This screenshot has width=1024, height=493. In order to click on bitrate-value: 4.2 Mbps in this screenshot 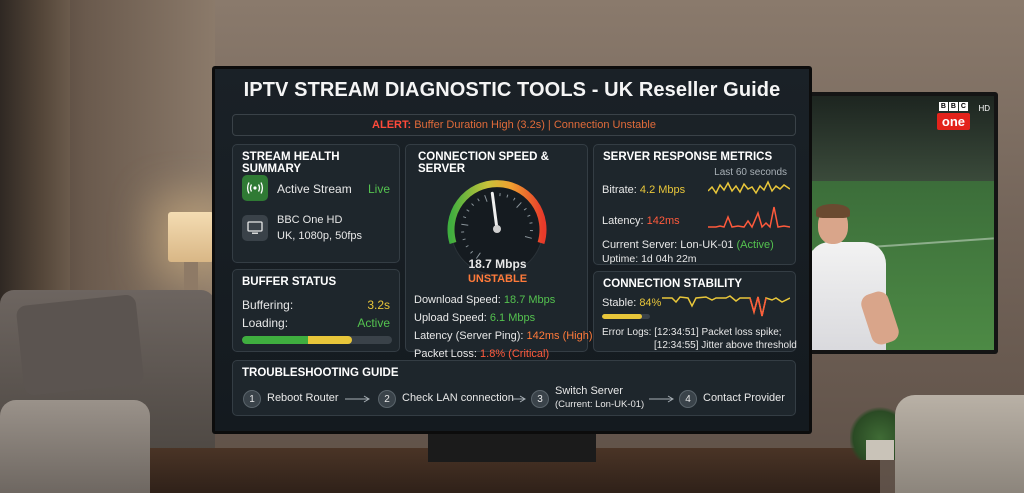, I will do `click(662, 190)`.